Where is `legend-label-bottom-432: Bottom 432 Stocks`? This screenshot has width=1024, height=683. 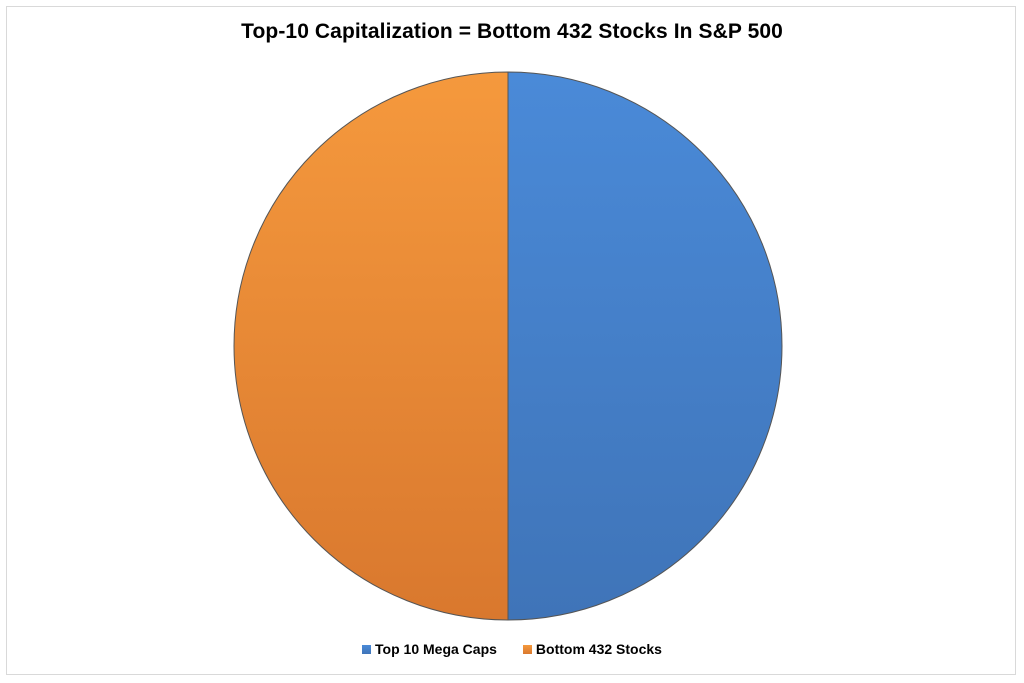 legend-label-bottom-432: Bottom 432 Stocks is located at coordinates (598, 649).